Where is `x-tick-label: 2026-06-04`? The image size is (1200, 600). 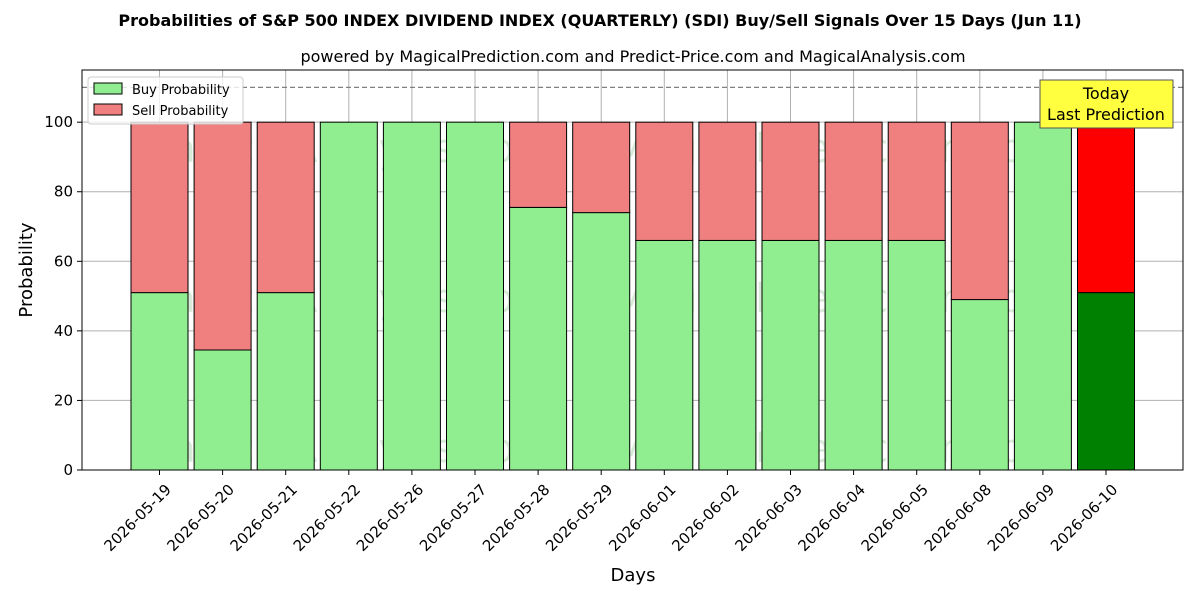 x-tick-label: 2026-06-04 is located at coordinates (832, 518).